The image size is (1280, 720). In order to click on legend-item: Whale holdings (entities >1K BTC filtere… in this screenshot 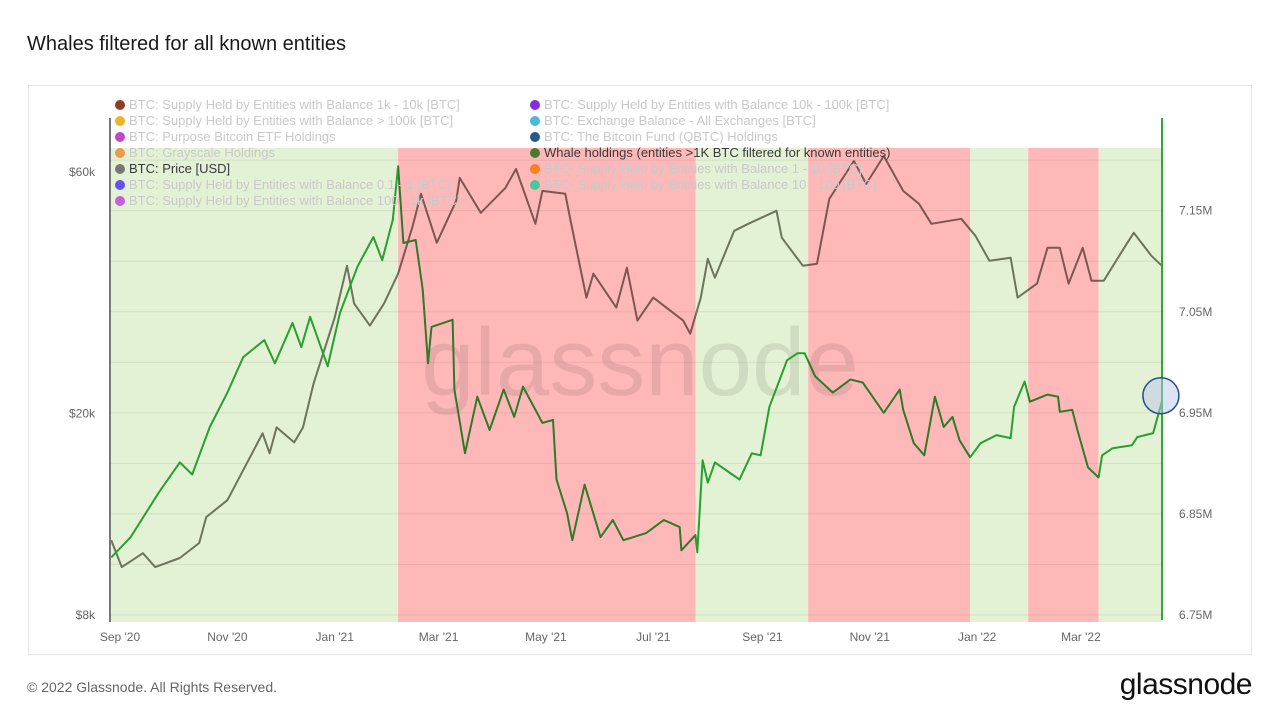, I will do `click(710, 153)`.